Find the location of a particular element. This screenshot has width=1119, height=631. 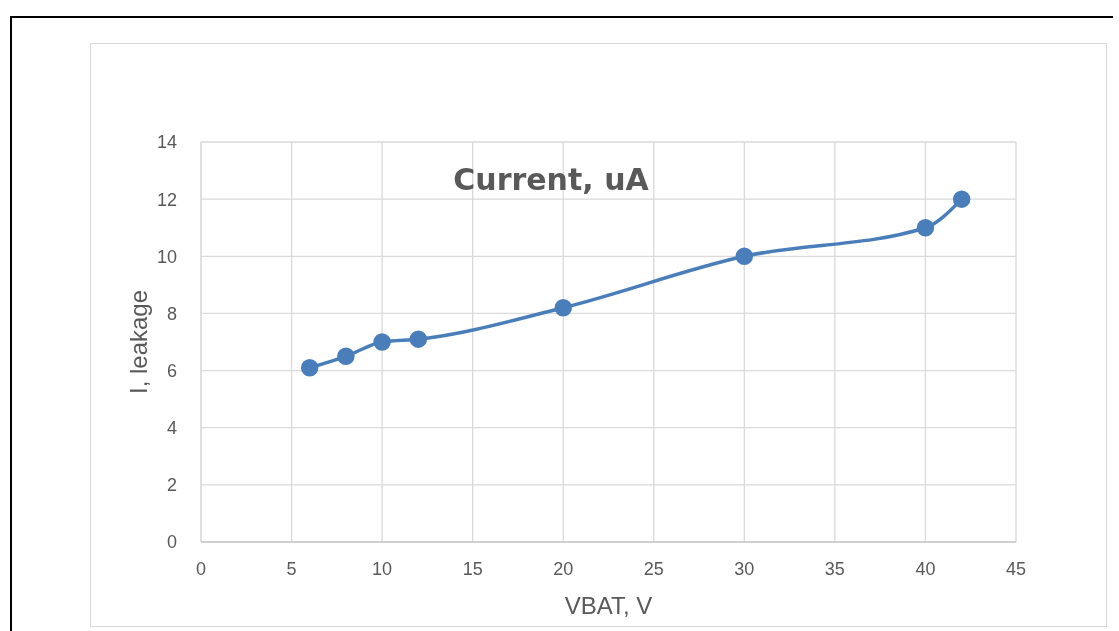

x-axis-title: VBAT, V is located at coordinates (608, 605).